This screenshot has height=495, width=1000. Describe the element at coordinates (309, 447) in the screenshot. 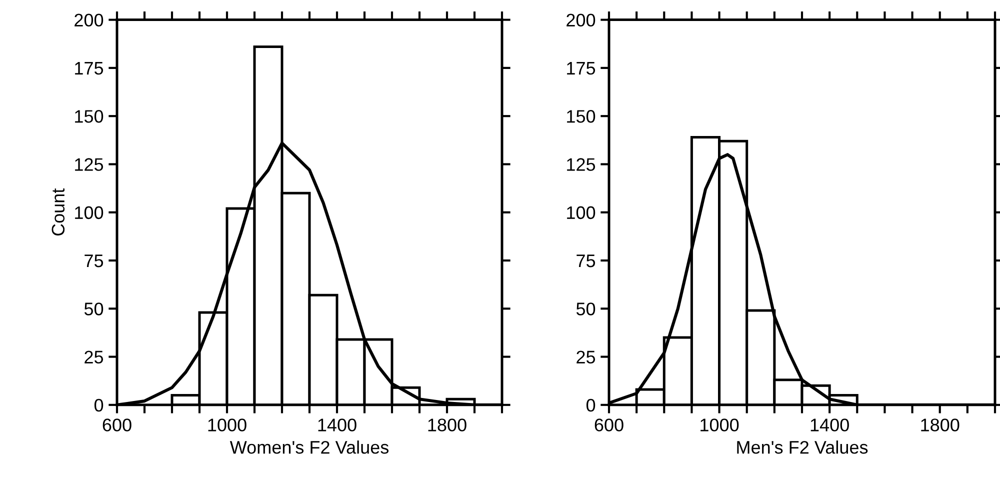

I see `x-axis-title: Women's F2 Values` at that location.